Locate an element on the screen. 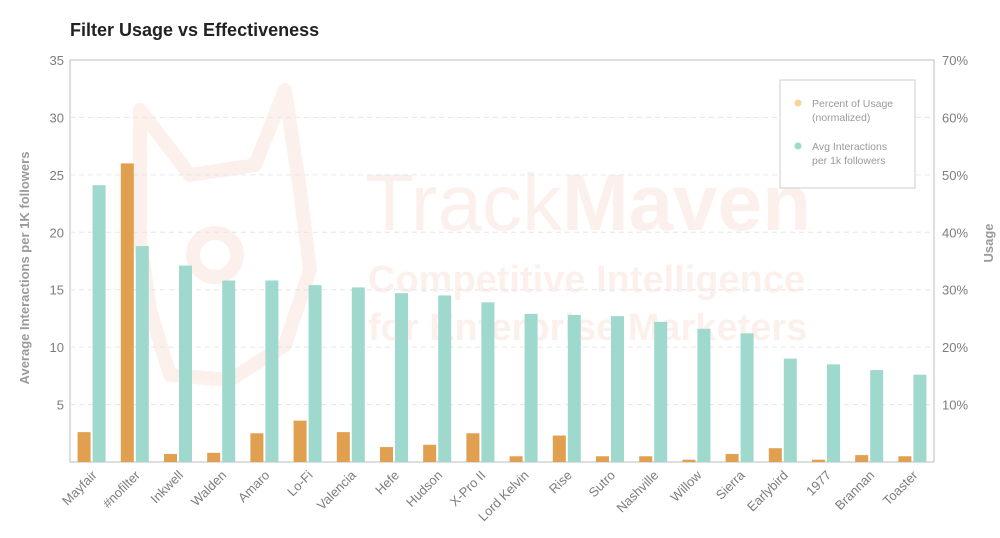 The image size is (1000, 538). y-tick-label: 10 is located at coordinates (57, 347).